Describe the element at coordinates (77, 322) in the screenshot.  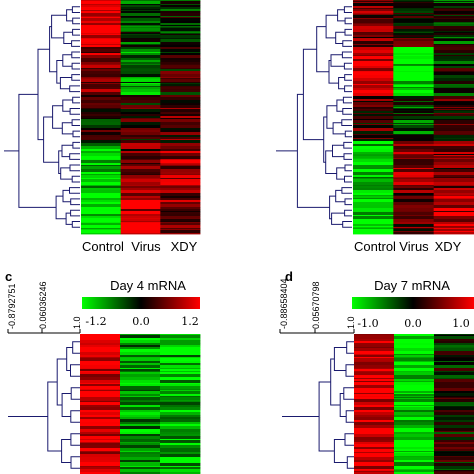
I see `dendrogram-tick-c-2: 1.0` at that location.